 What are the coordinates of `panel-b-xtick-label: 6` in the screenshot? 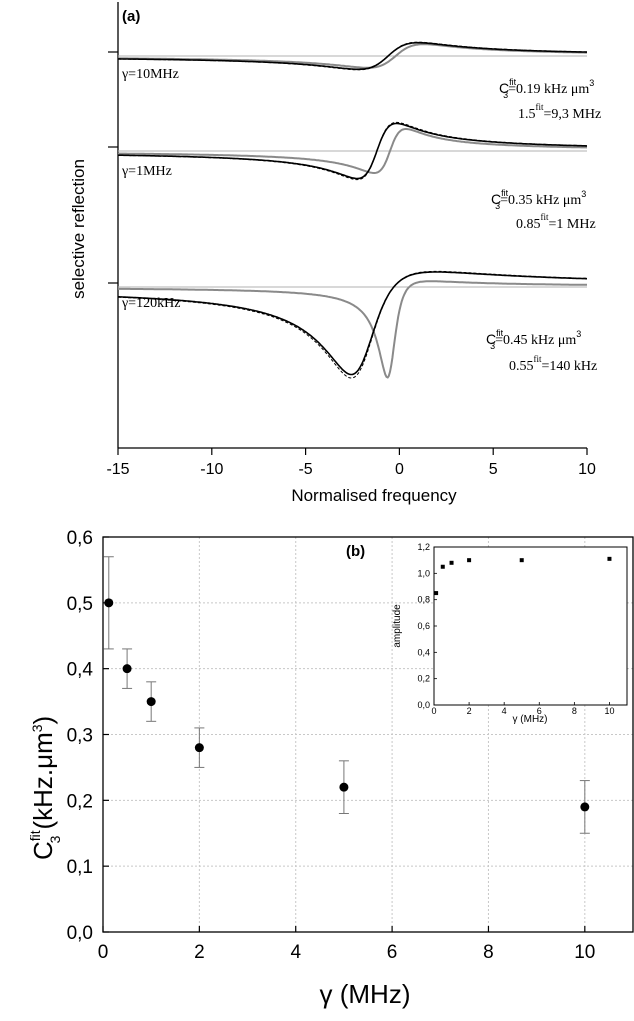 It's located at (392, 952).